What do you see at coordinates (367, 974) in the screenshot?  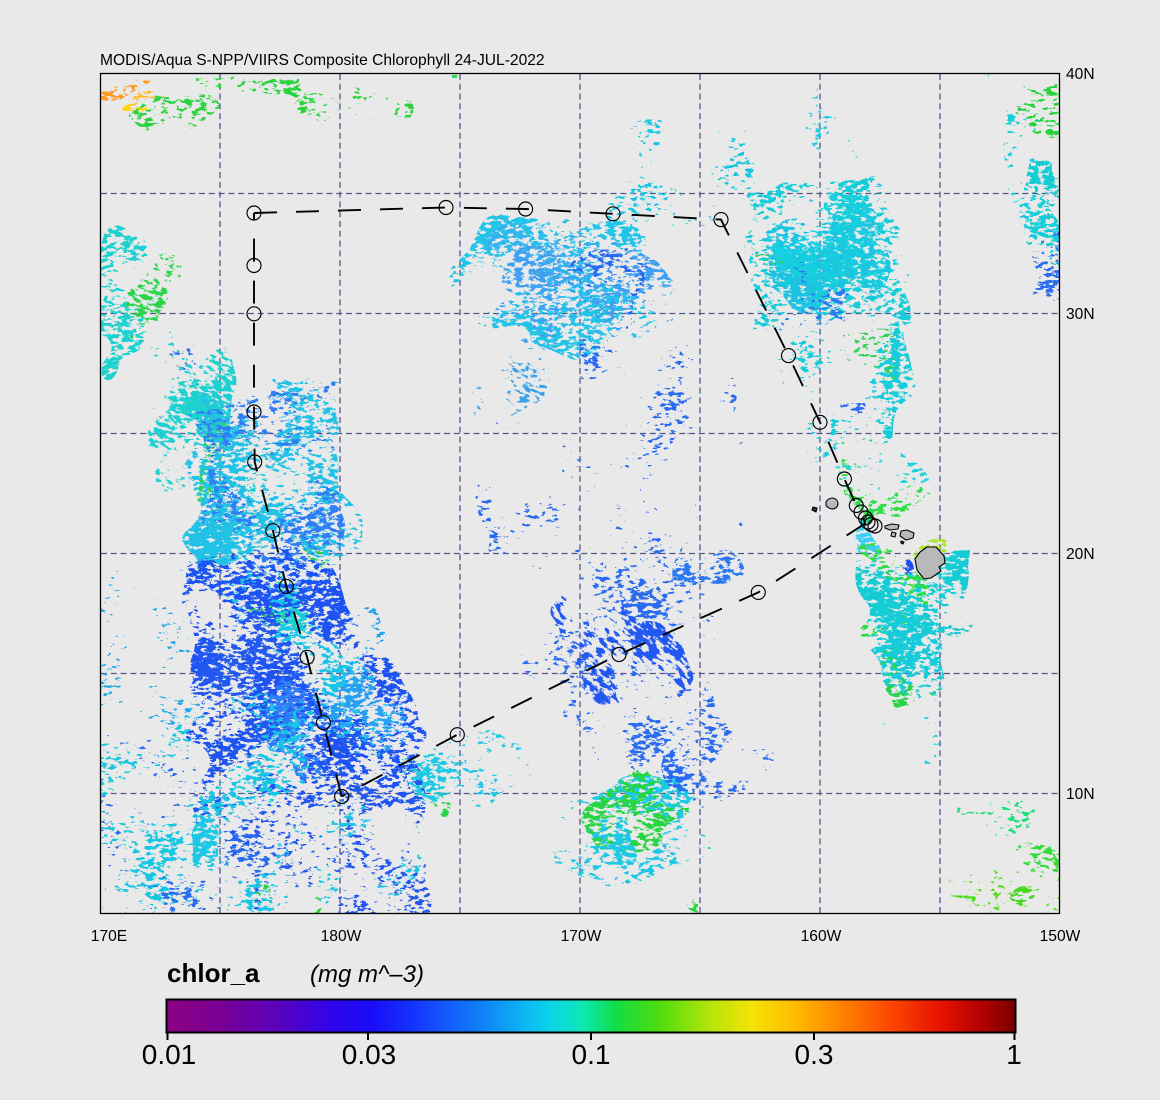 I see `svg-text: (mg m^–3)` at bounding box center [367, 974].